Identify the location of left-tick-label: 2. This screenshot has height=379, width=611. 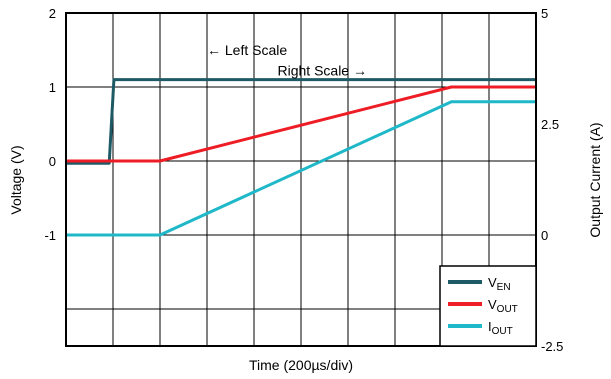
(52, 13).